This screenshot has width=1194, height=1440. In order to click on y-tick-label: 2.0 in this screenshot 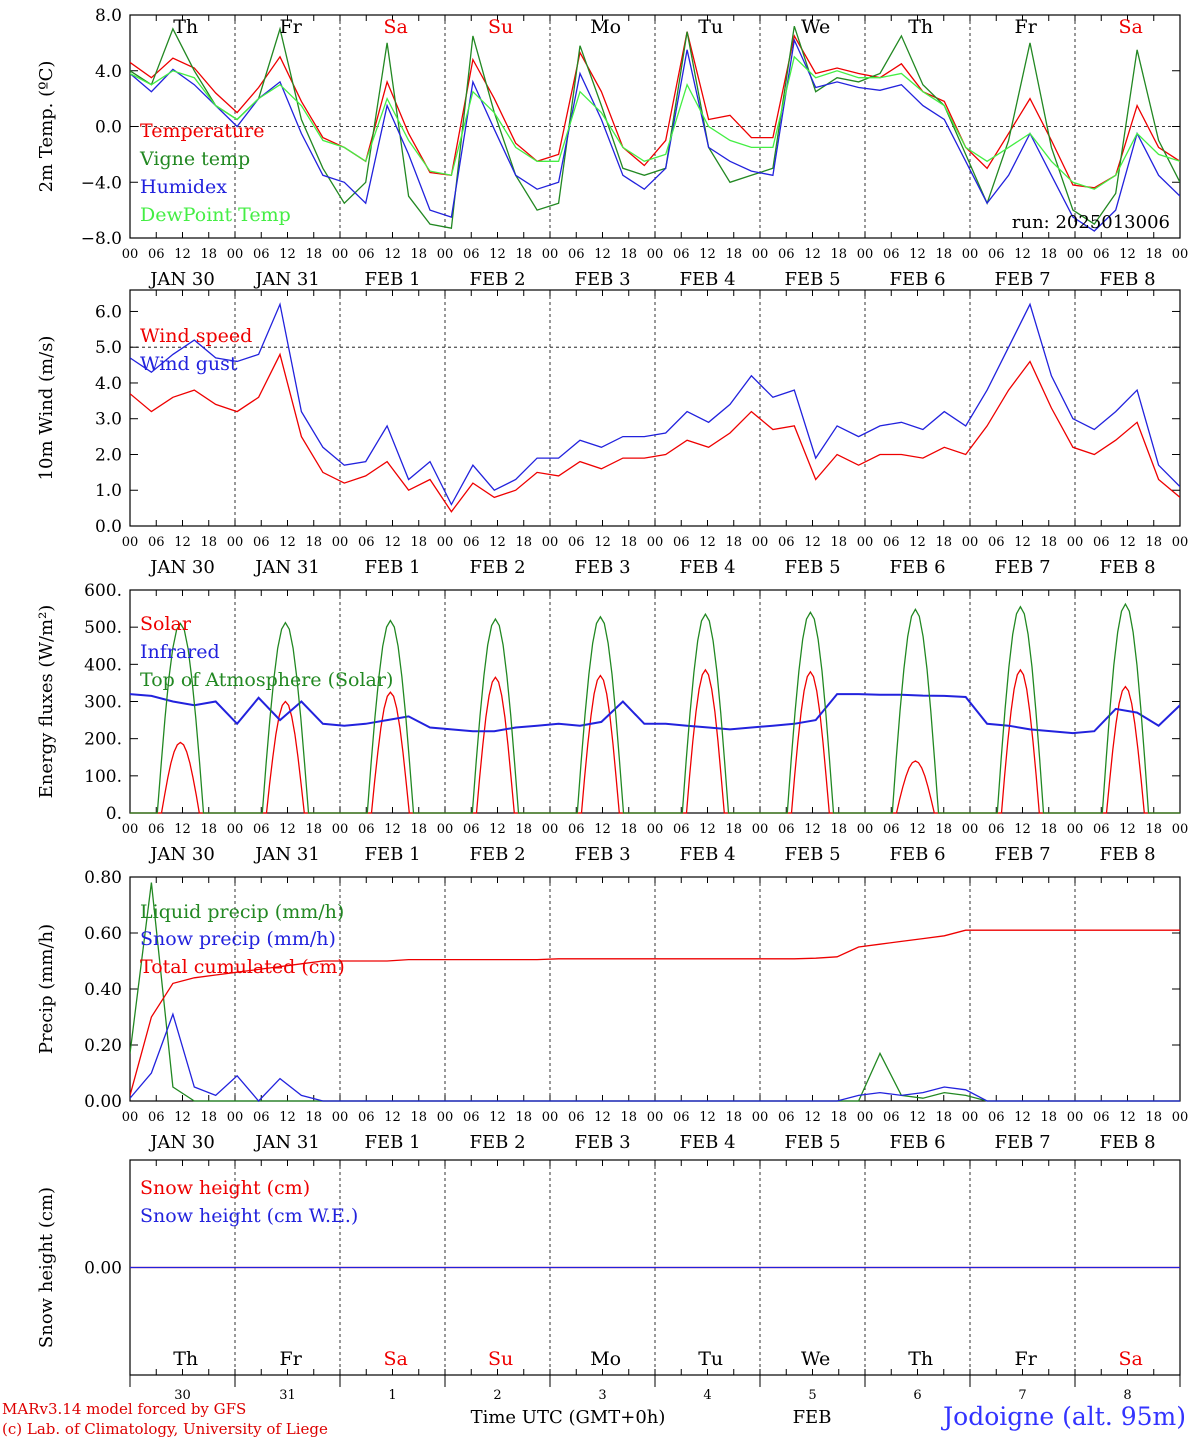, I will do `click(108, 455)`.